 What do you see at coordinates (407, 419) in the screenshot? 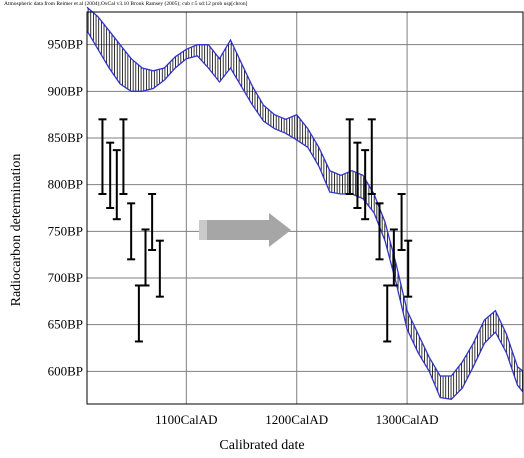
I see `x-tick-label: 1300CalAD` at bounding box center [407, 419].